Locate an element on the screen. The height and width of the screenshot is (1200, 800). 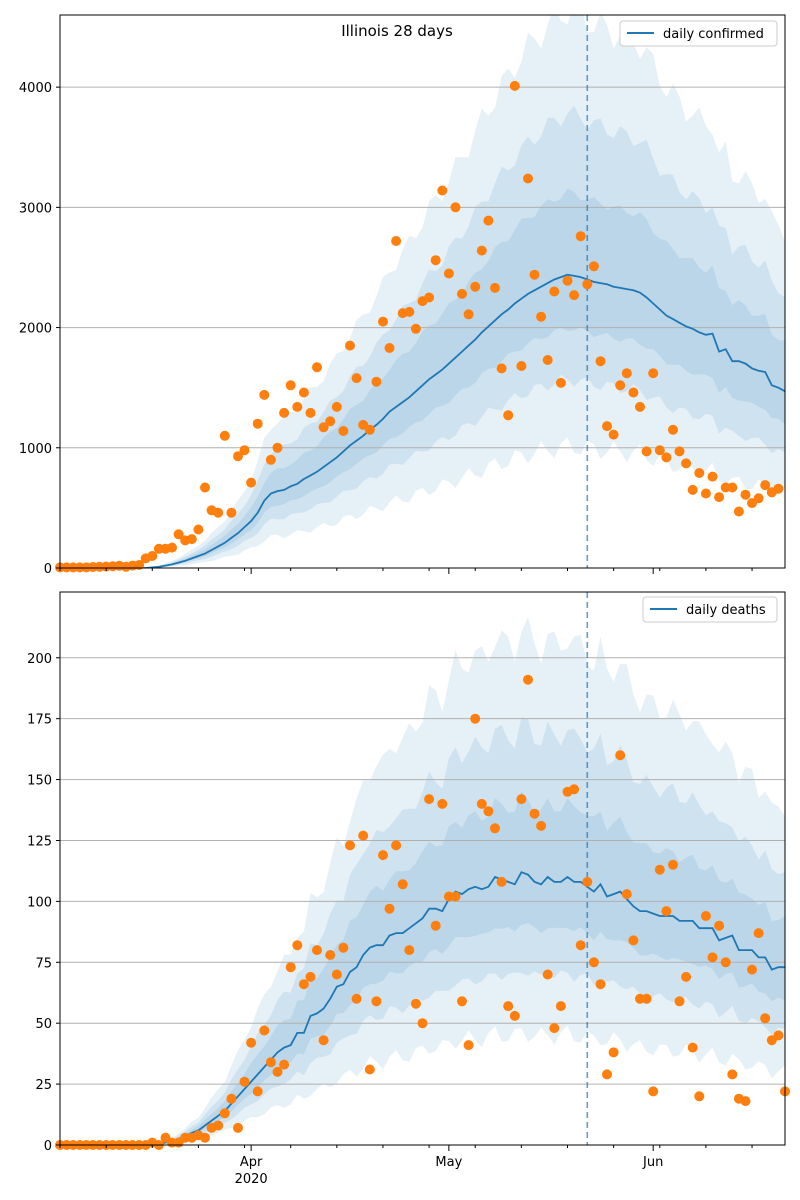
figure-title: Illinois 28 days is located at coordinates (397, 31).